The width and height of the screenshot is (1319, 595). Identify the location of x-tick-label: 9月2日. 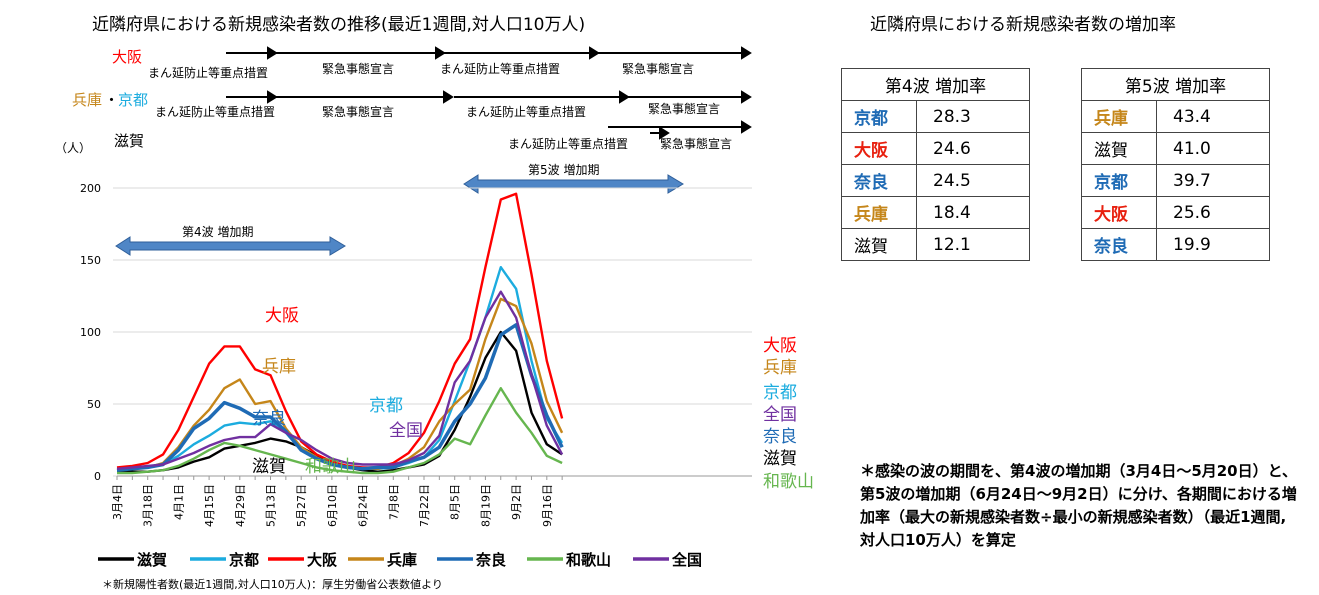
(516, 502).